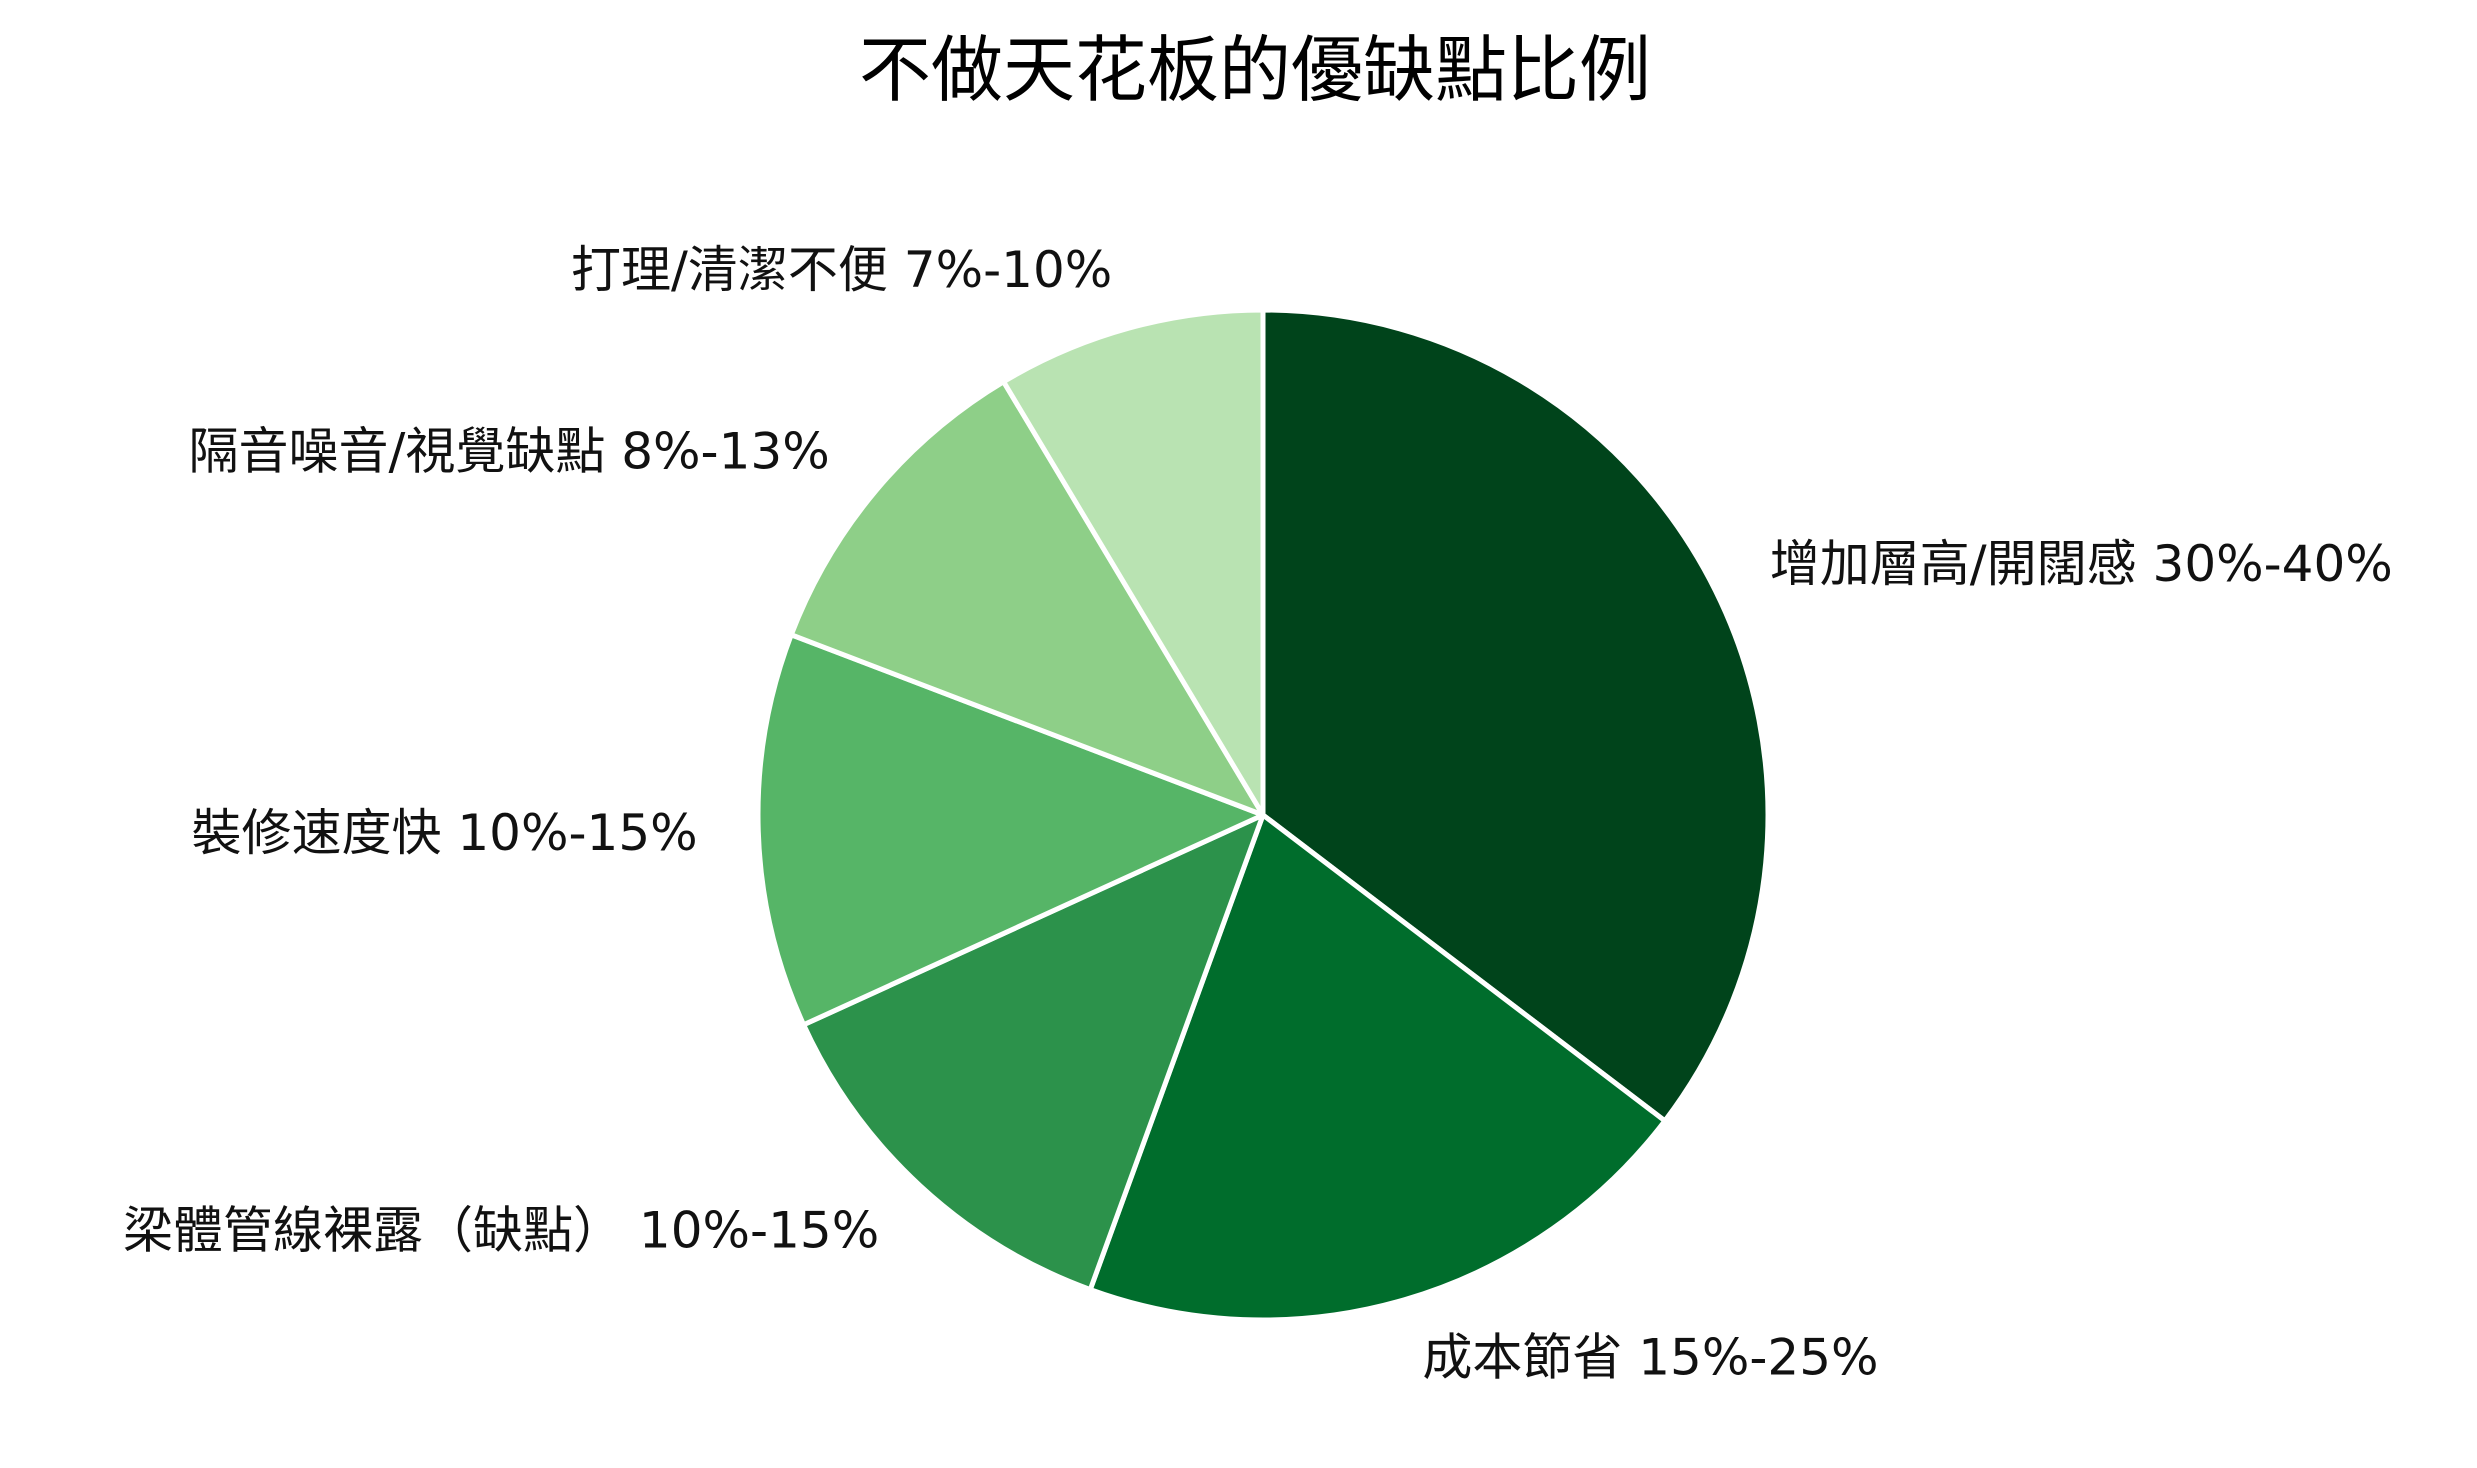 Image resolution: width=2477 pixels, height=1468 pixels. I want to click on pie-label-4: 裝修速度快 10%-15%, so click(444, 833).